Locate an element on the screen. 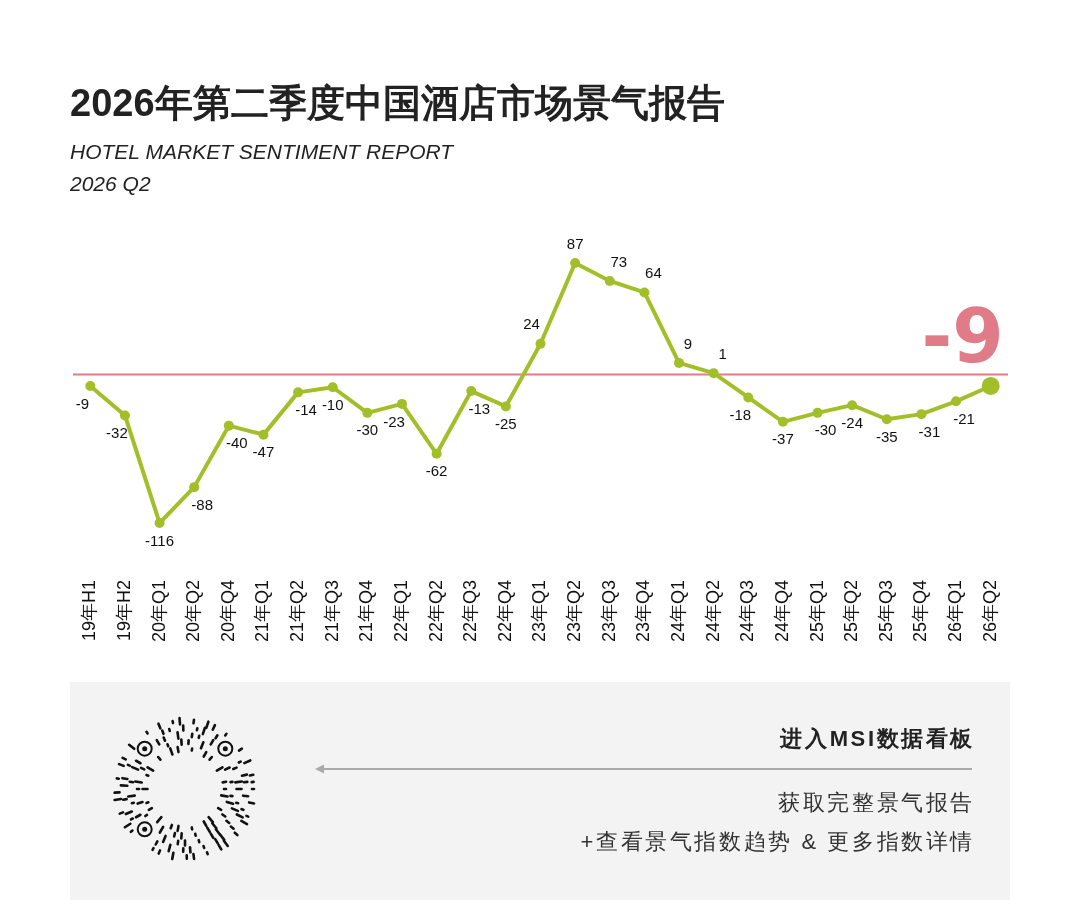  x-tick-label: 23年Q3 is located at coordinates (608, 611).